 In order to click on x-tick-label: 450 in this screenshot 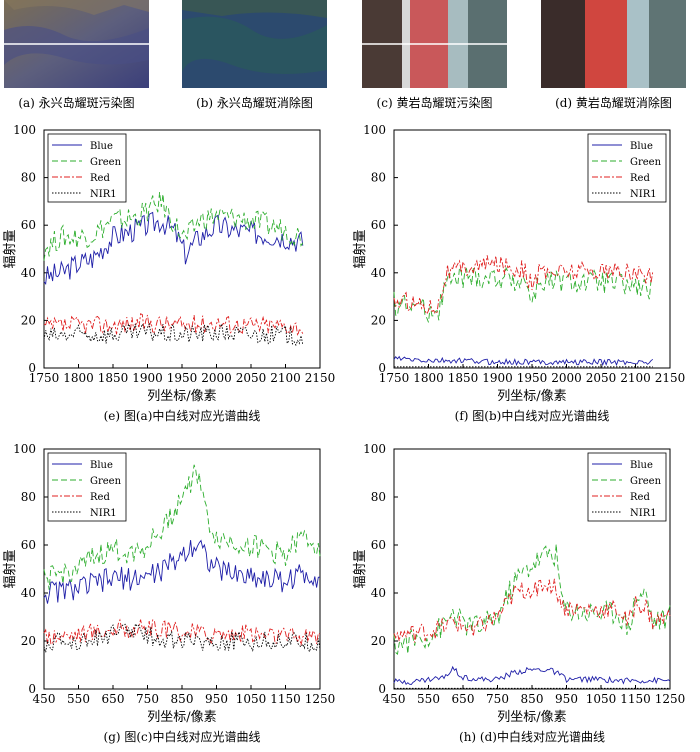, I will do `click(394, 699)`.